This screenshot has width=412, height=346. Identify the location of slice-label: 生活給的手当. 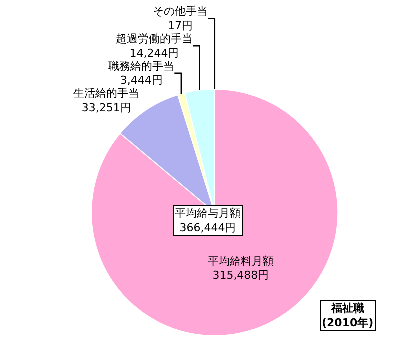
(107, 93).